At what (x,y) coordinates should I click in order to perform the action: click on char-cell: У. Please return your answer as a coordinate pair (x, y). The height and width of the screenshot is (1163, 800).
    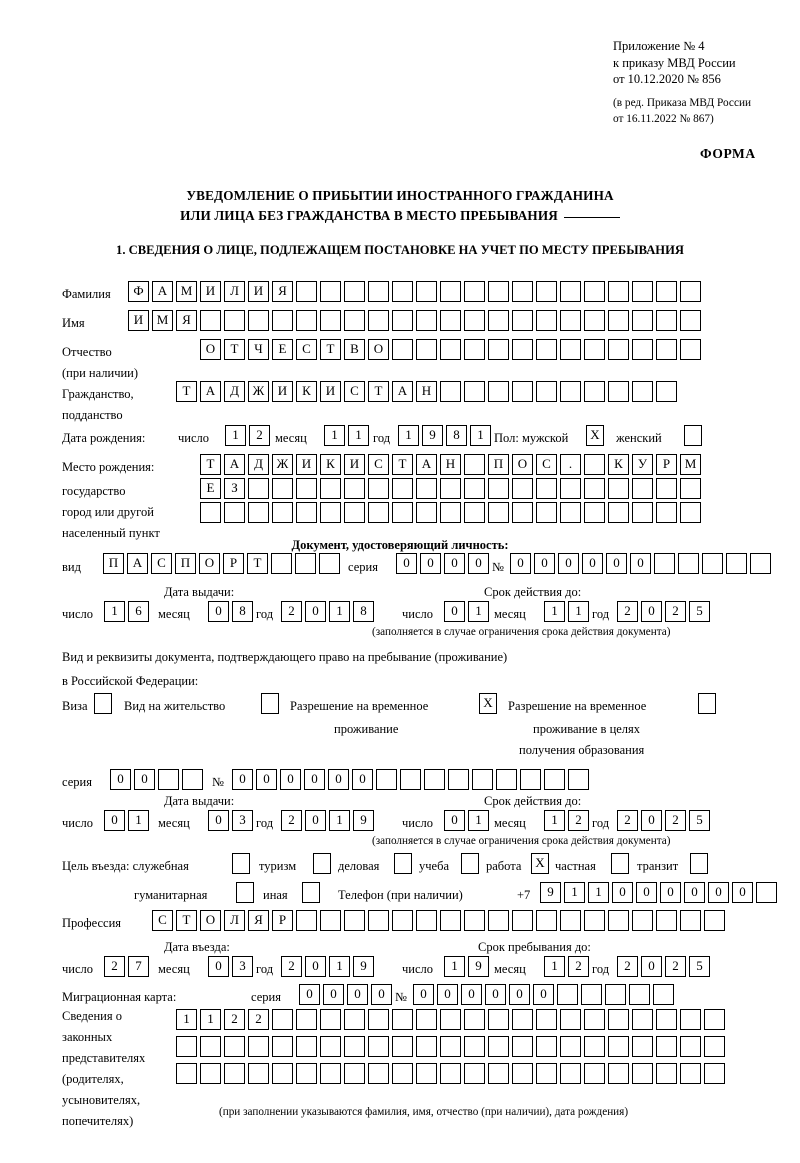
    Looking at the image, I should click on (642, 464).